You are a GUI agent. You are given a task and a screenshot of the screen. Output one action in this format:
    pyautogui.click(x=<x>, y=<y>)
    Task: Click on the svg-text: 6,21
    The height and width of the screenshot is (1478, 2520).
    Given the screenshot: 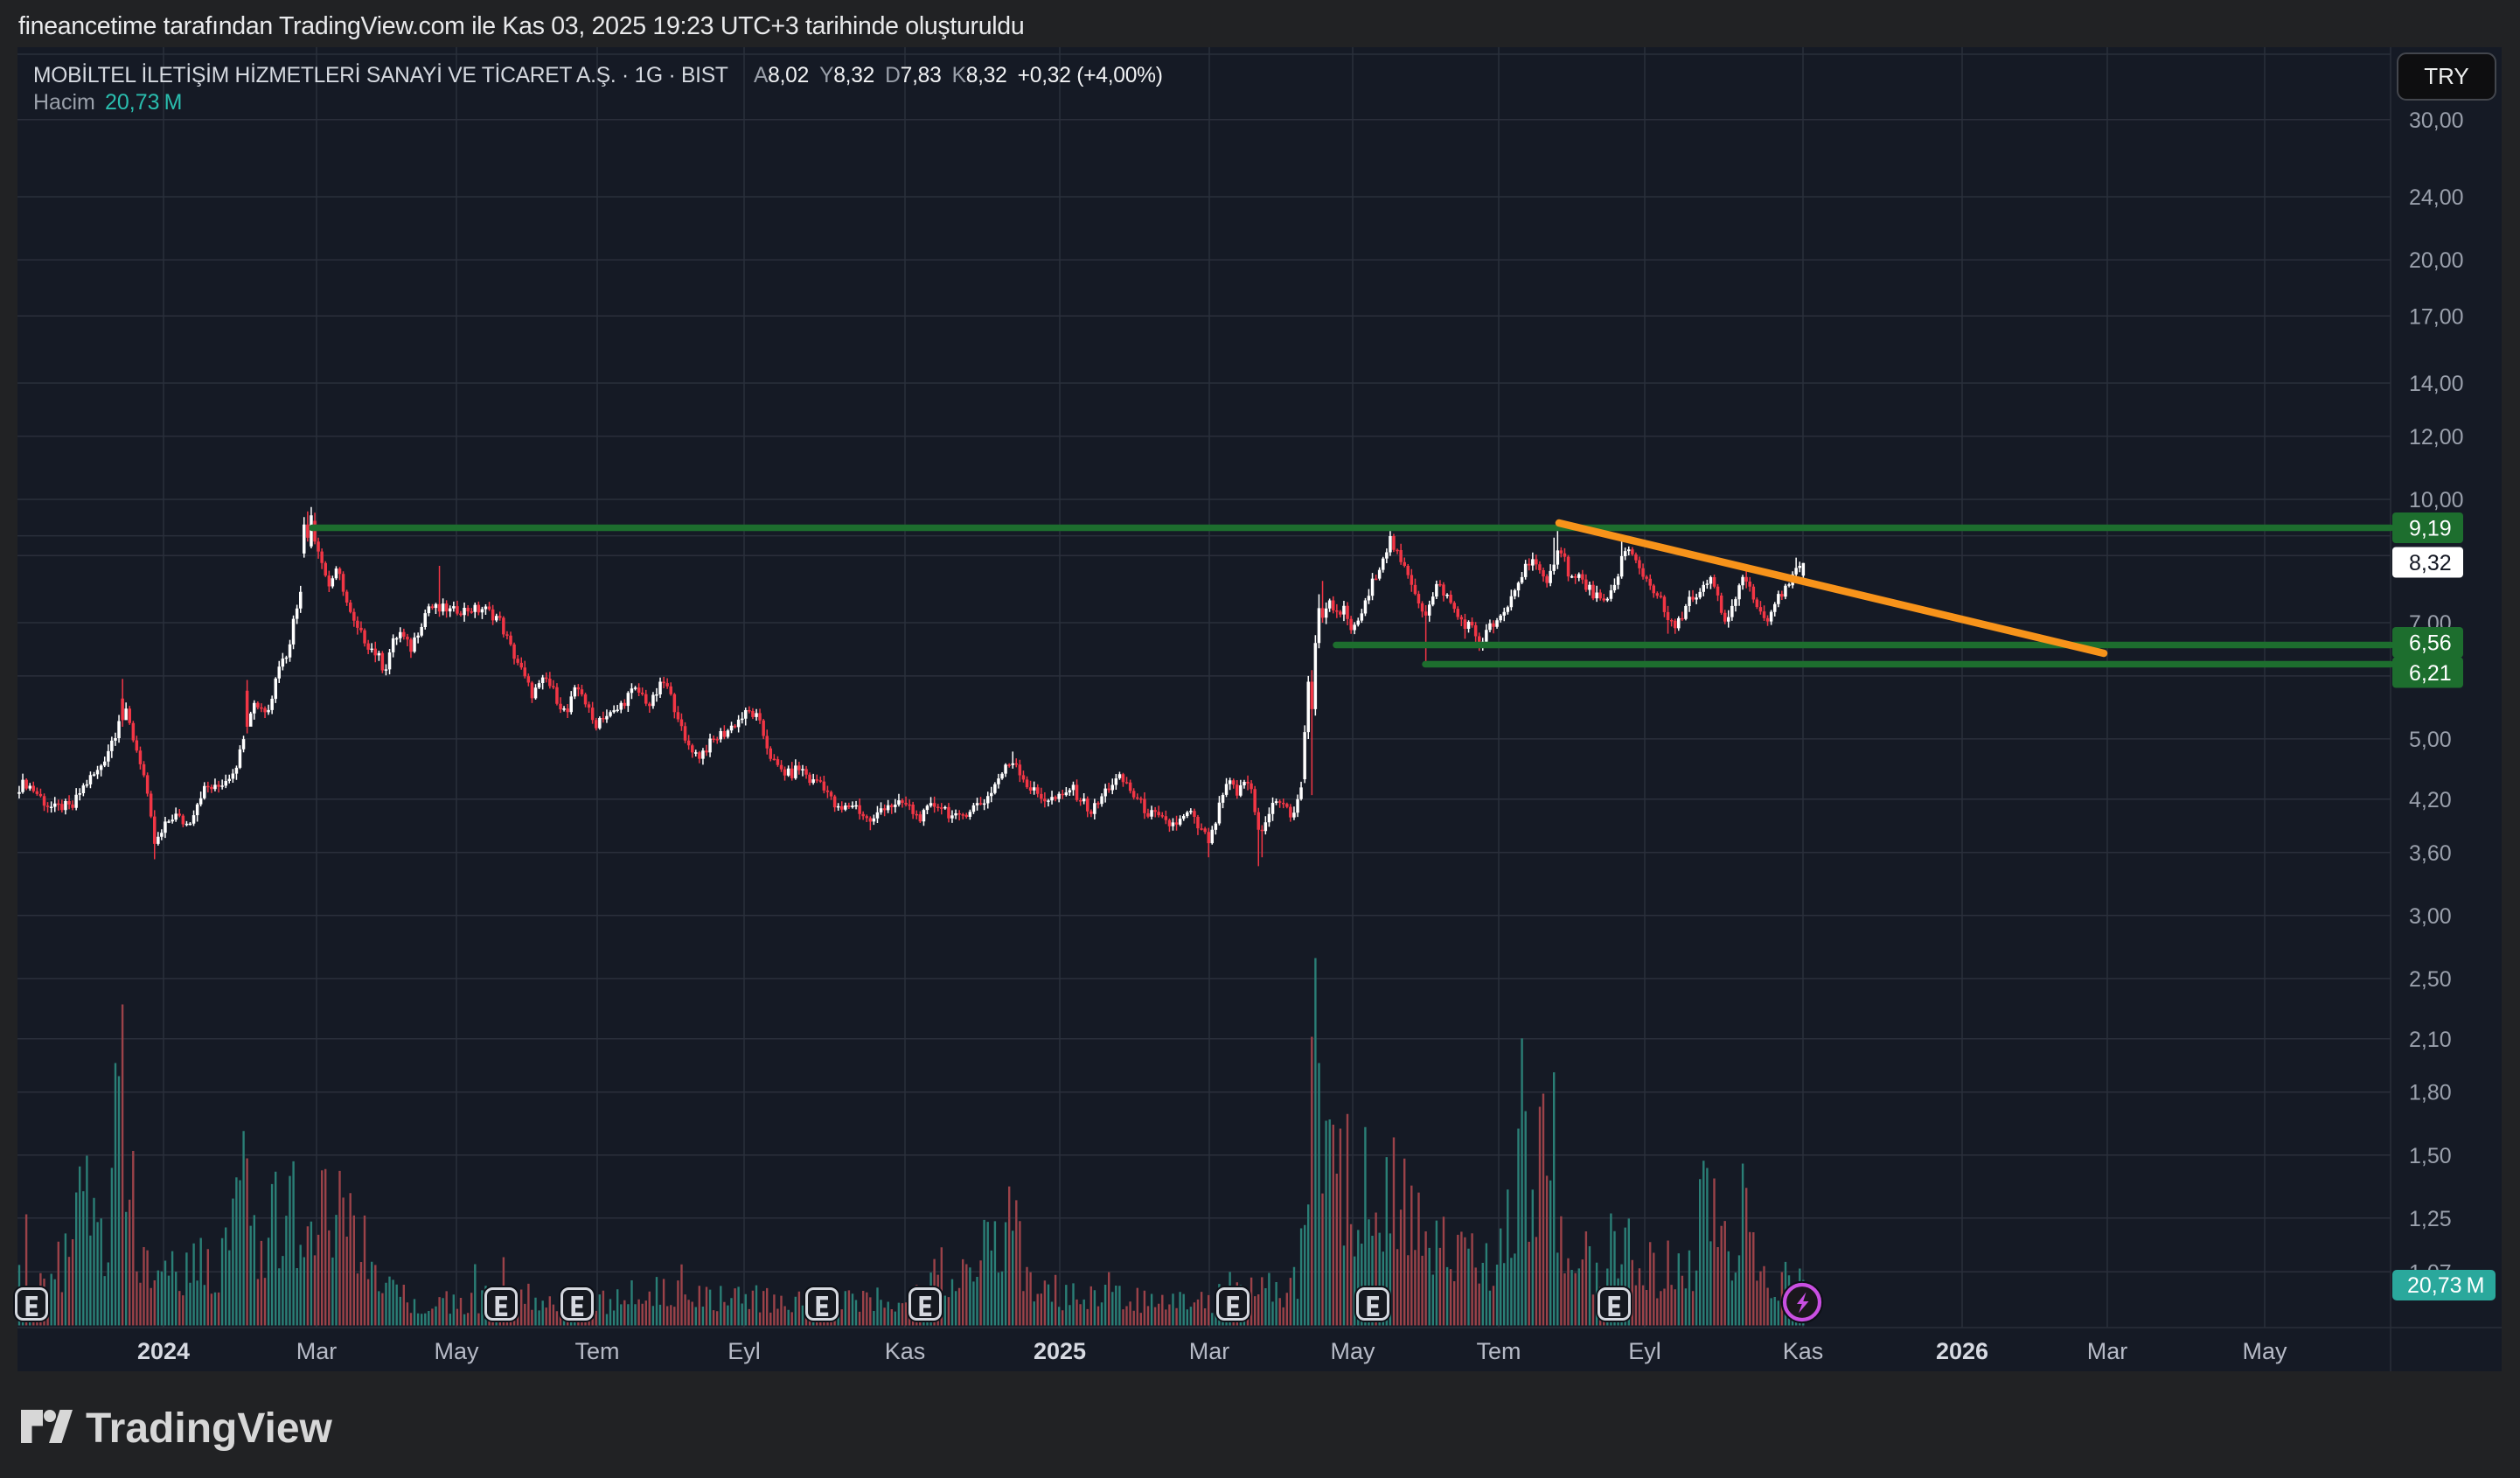 What is the action you would take?
    pyautogui.click(x=2430, y=673)
    